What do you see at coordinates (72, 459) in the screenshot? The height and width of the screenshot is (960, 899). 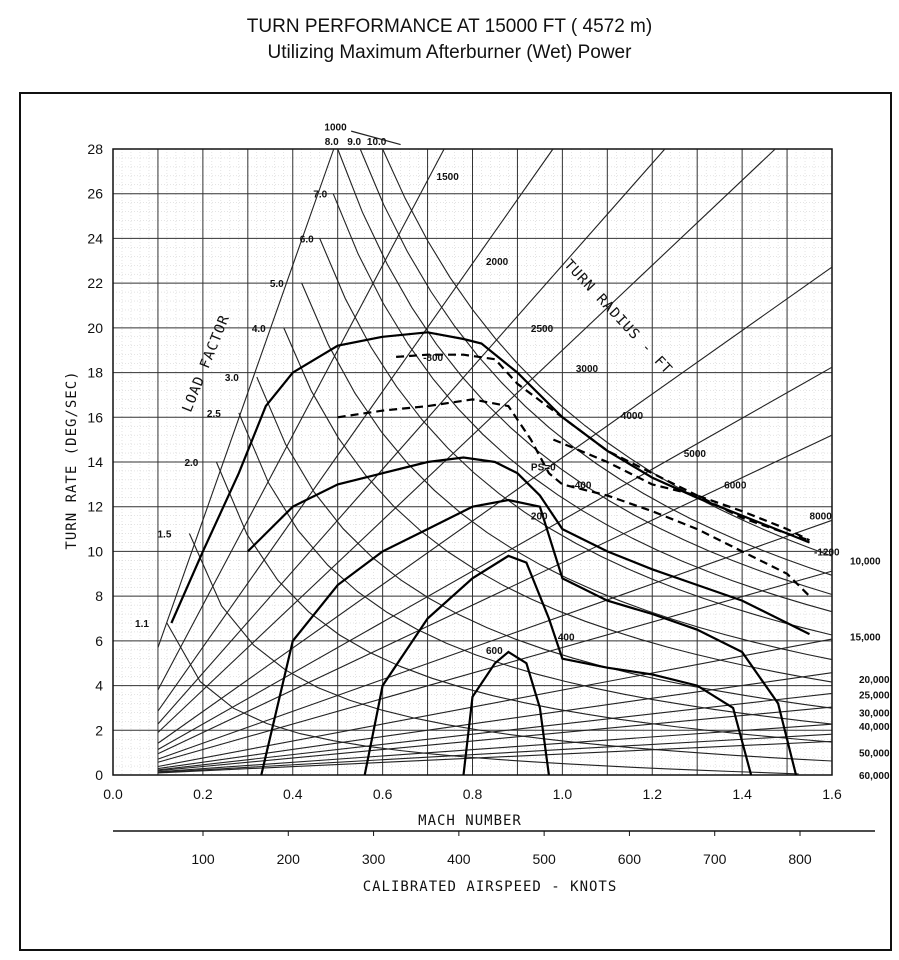 I see `y-axis-label: TURN RATE (DEG/SEC)` at bounding box center [72, 459].